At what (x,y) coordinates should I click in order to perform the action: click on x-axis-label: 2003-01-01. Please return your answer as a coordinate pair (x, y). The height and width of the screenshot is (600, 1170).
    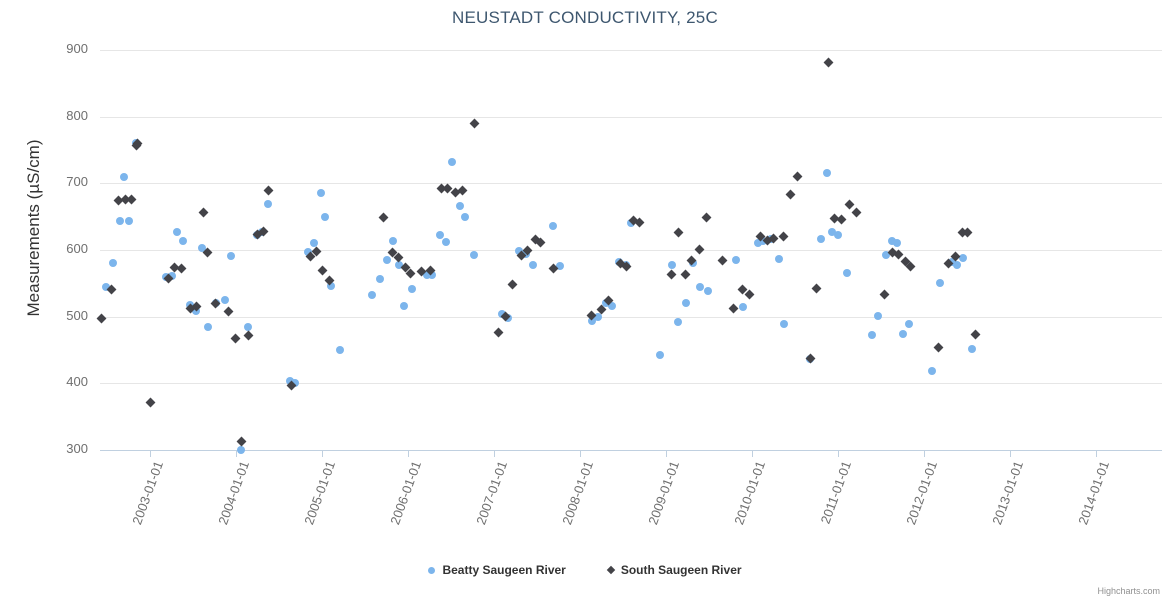
    Looking at the image, I should click on (148, 493).